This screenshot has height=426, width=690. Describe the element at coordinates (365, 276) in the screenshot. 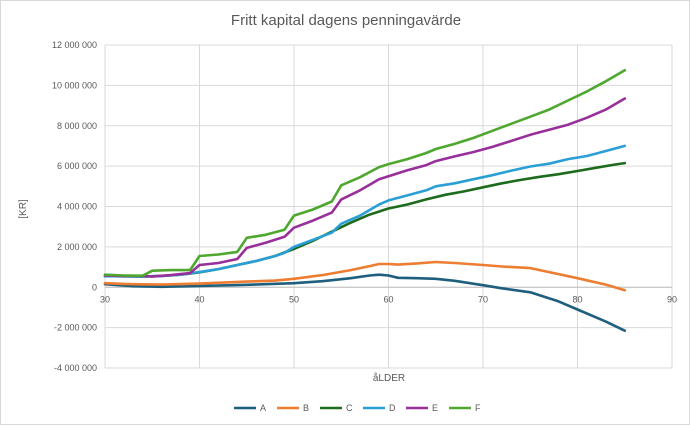

I see `series-line-b` at that location.